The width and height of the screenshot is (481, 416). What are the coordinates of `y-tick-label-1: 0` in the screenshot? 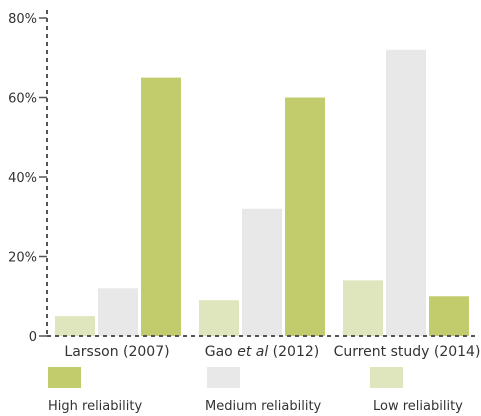 It's located at (33, 337).